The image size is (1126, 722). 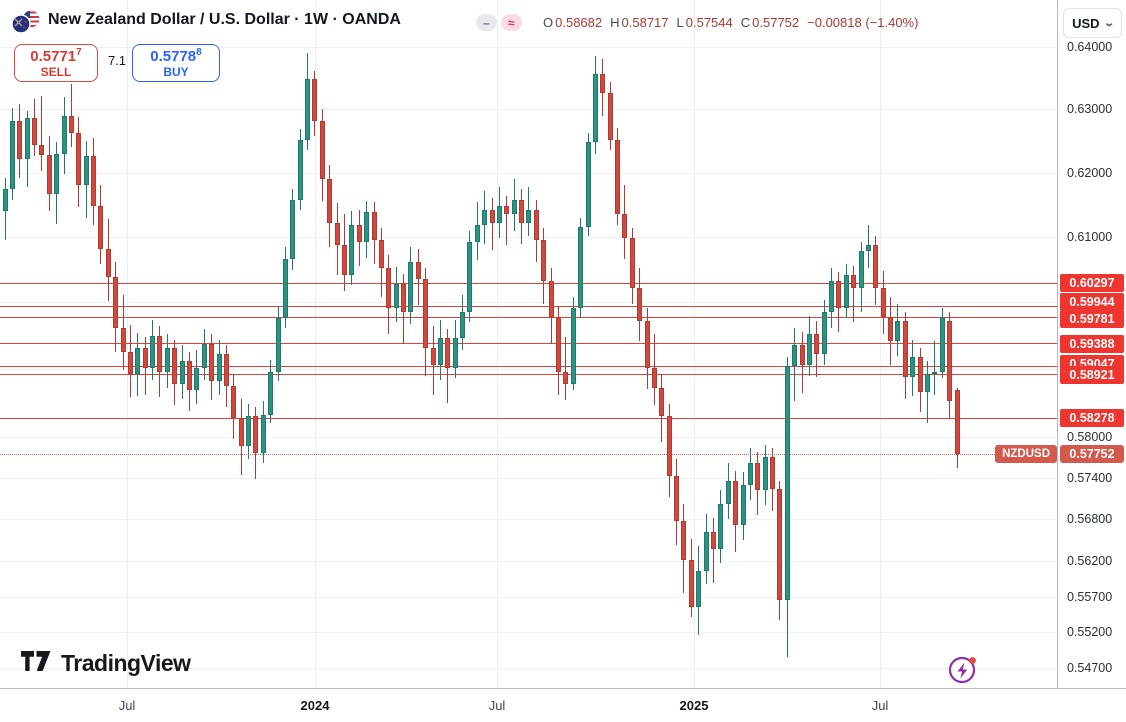 I want to click on tradingview-logo: TradingView, so click(x=105, y=663).